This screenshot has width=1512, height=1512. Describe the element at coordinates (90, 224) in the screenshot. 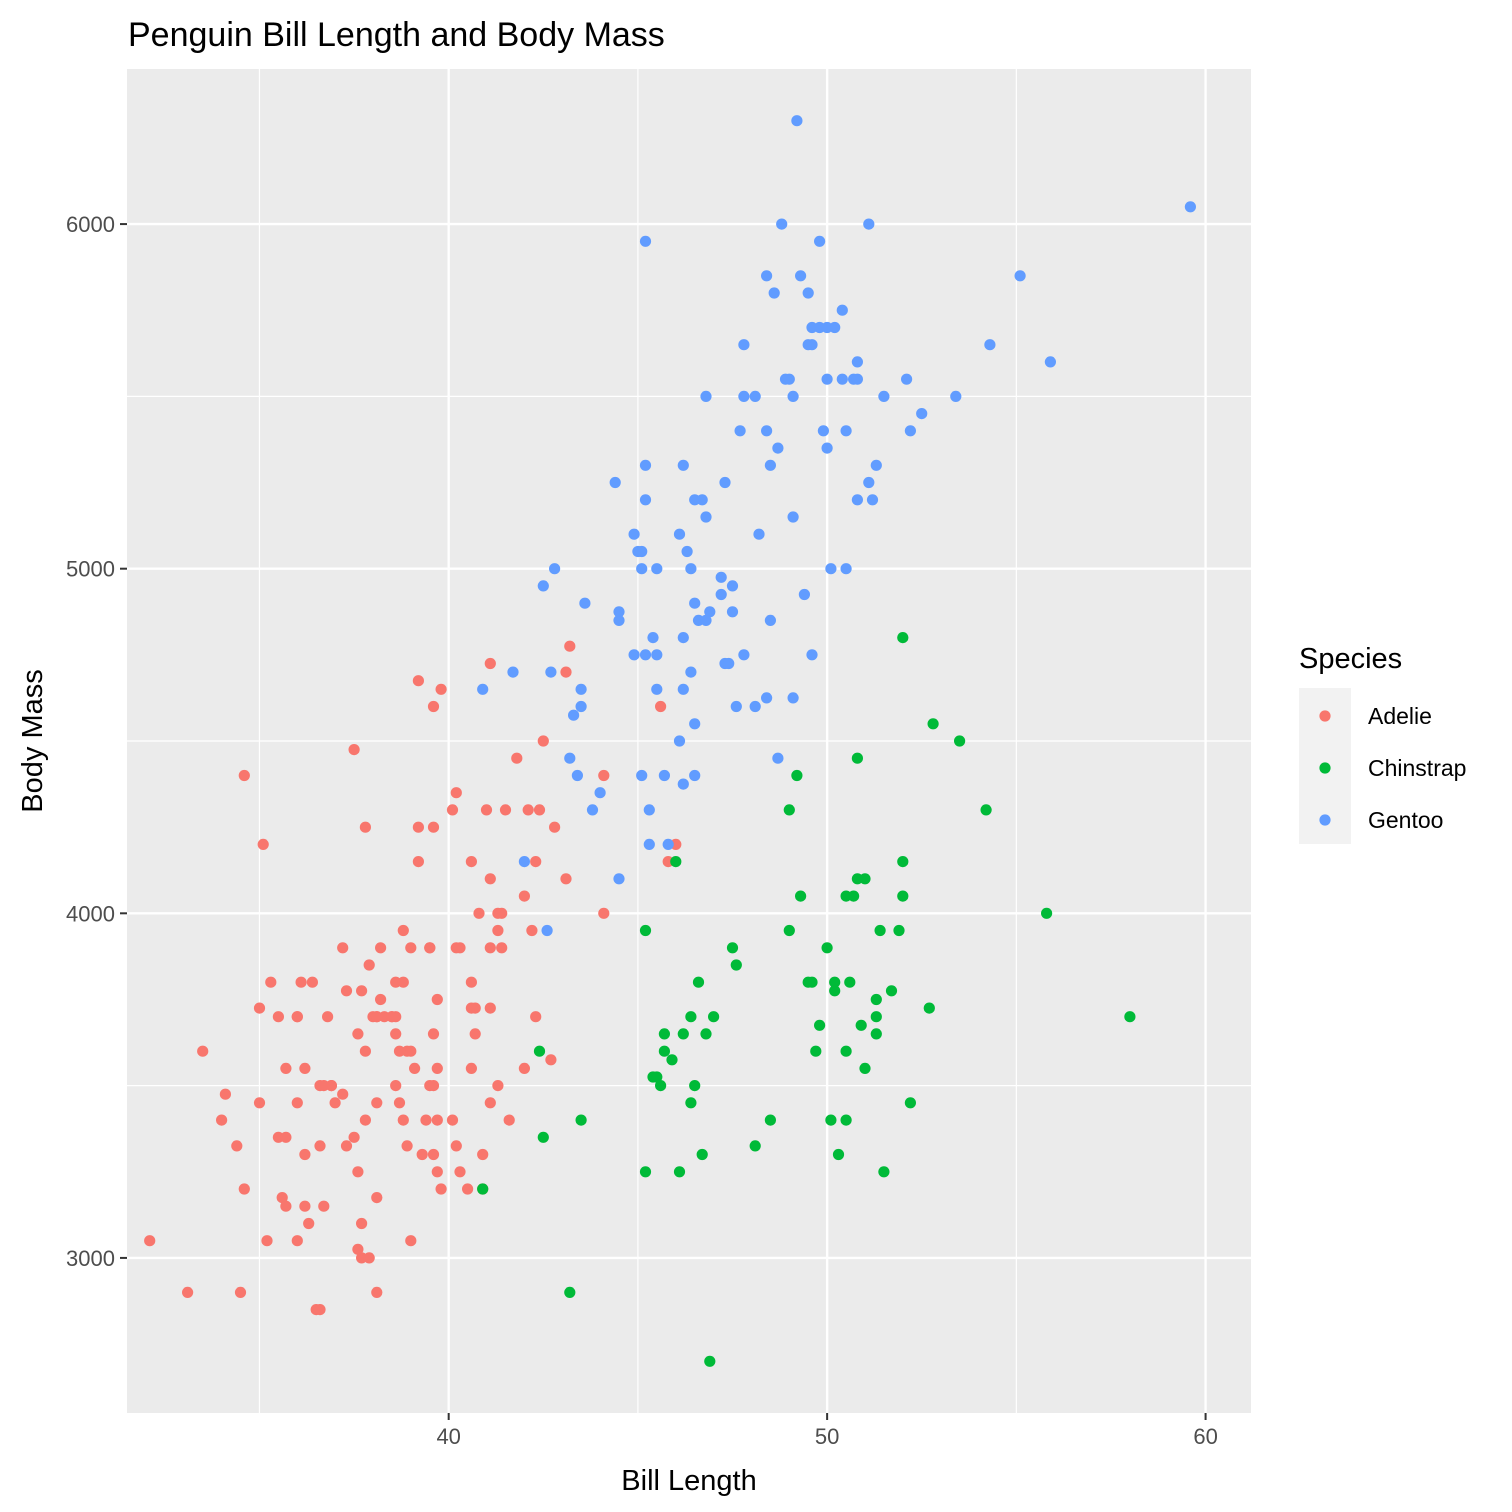

I see `y-tick-label: 6000` at that location.